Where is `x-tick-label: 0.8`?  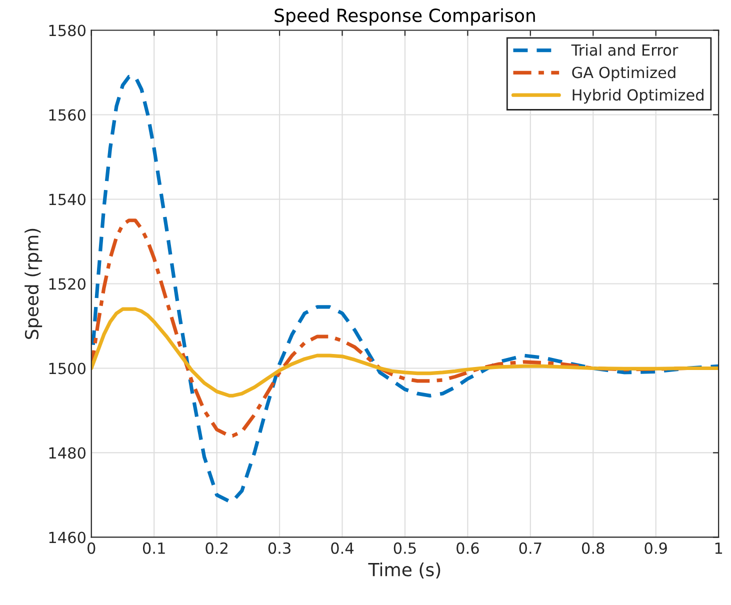 x-tick-label: 0.8 is located at coordinates (593, 548).